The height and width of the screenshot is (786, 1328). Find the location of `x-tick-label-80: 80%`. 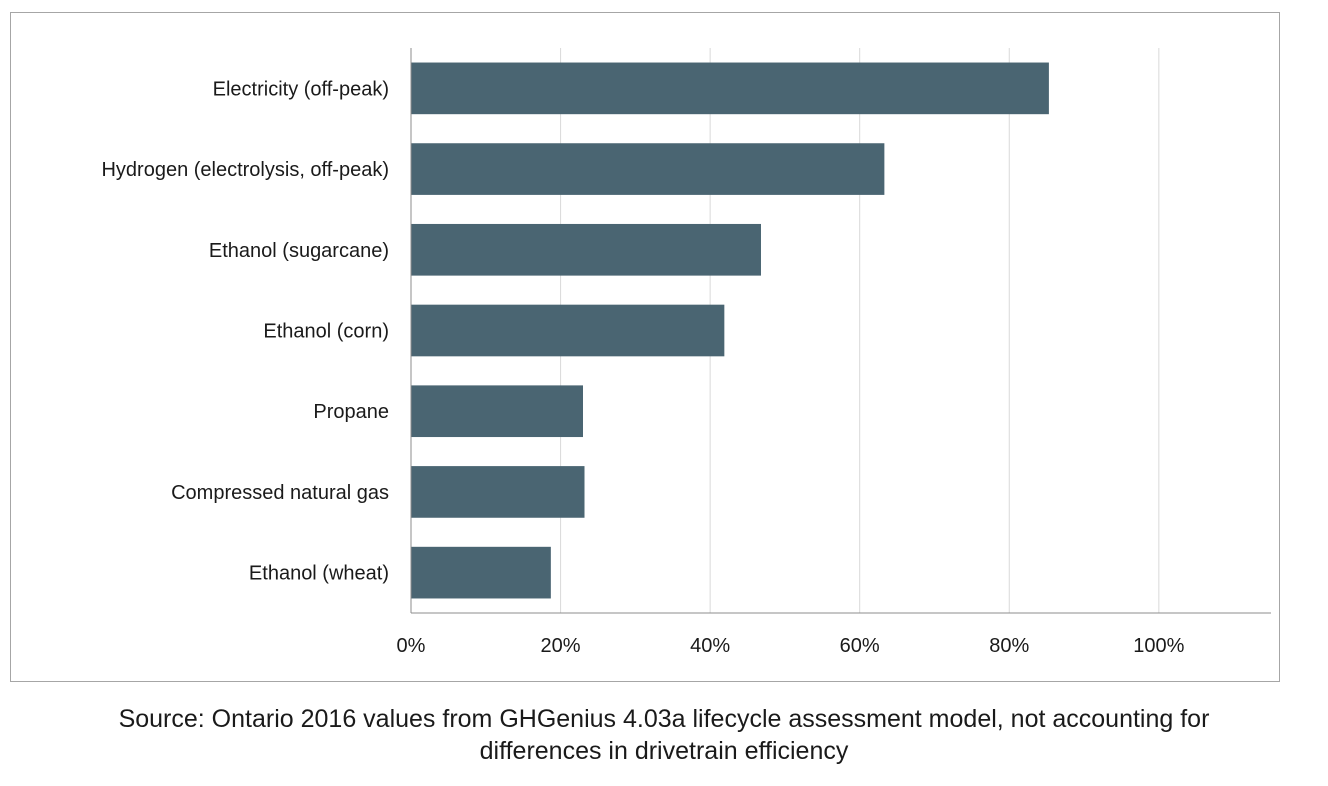

x-tick-label-80: 80% is located at coordinates (1009, 646).